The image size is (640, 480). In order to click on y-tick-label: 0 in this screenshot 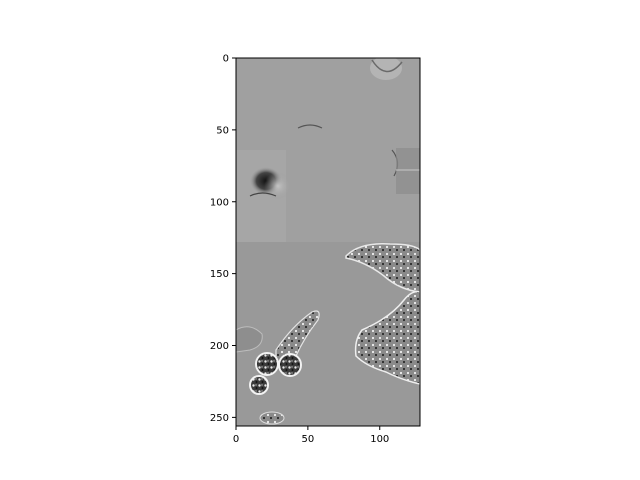, I will do `click(226, 59)`.